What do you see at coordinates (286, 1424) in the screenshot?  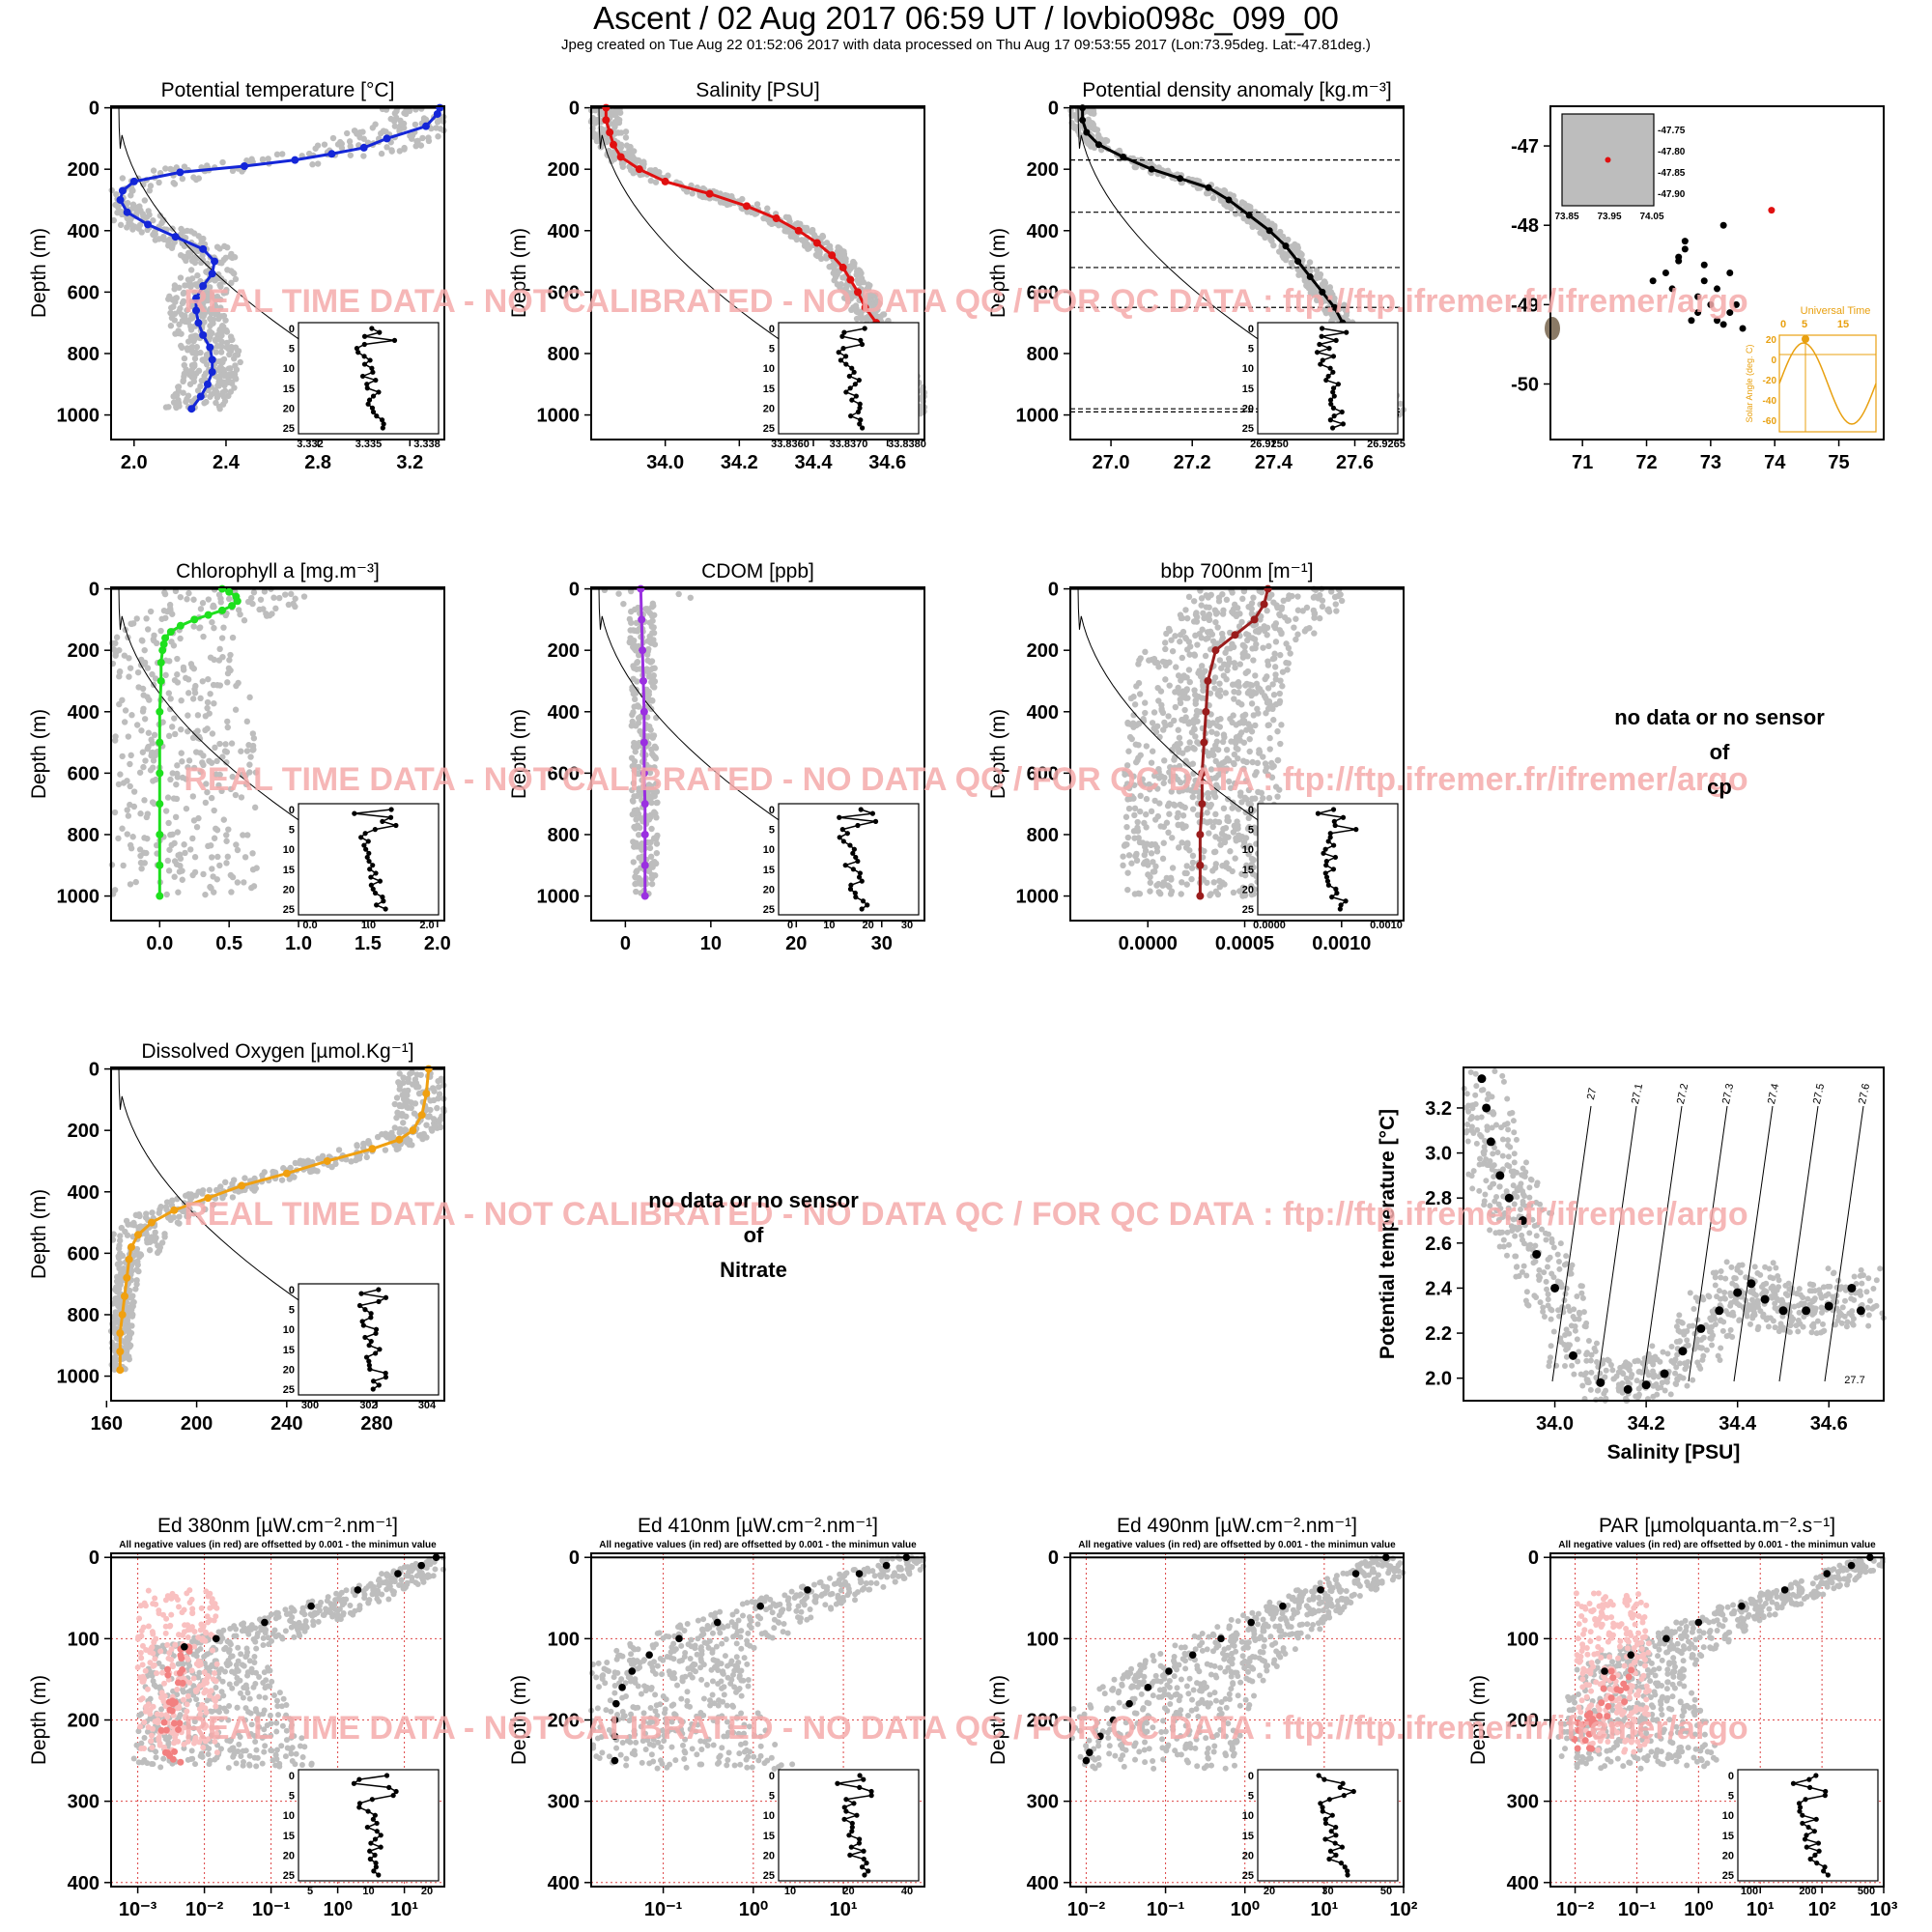 I see `x-tick-label: 240` at bounding box center [286, 1424].